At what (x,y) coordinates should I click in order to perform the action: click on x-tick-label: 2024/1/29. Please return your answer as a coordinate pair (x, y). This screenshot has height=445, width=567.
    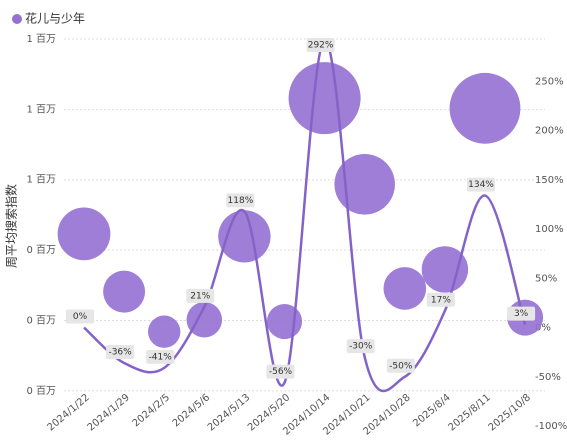
    Looking at the image, I should click on (109, 412).